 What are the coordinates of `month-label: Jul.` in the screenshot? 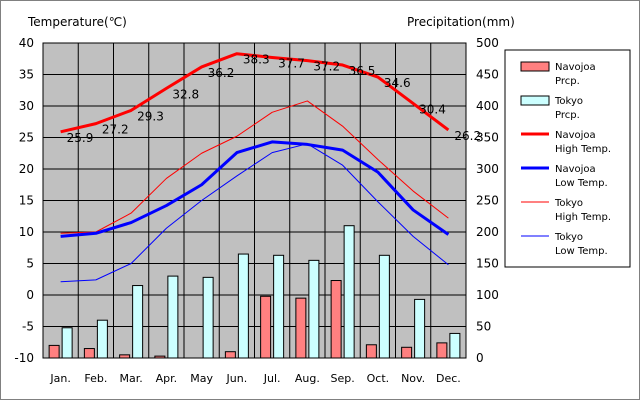 It's located at (272, 378).